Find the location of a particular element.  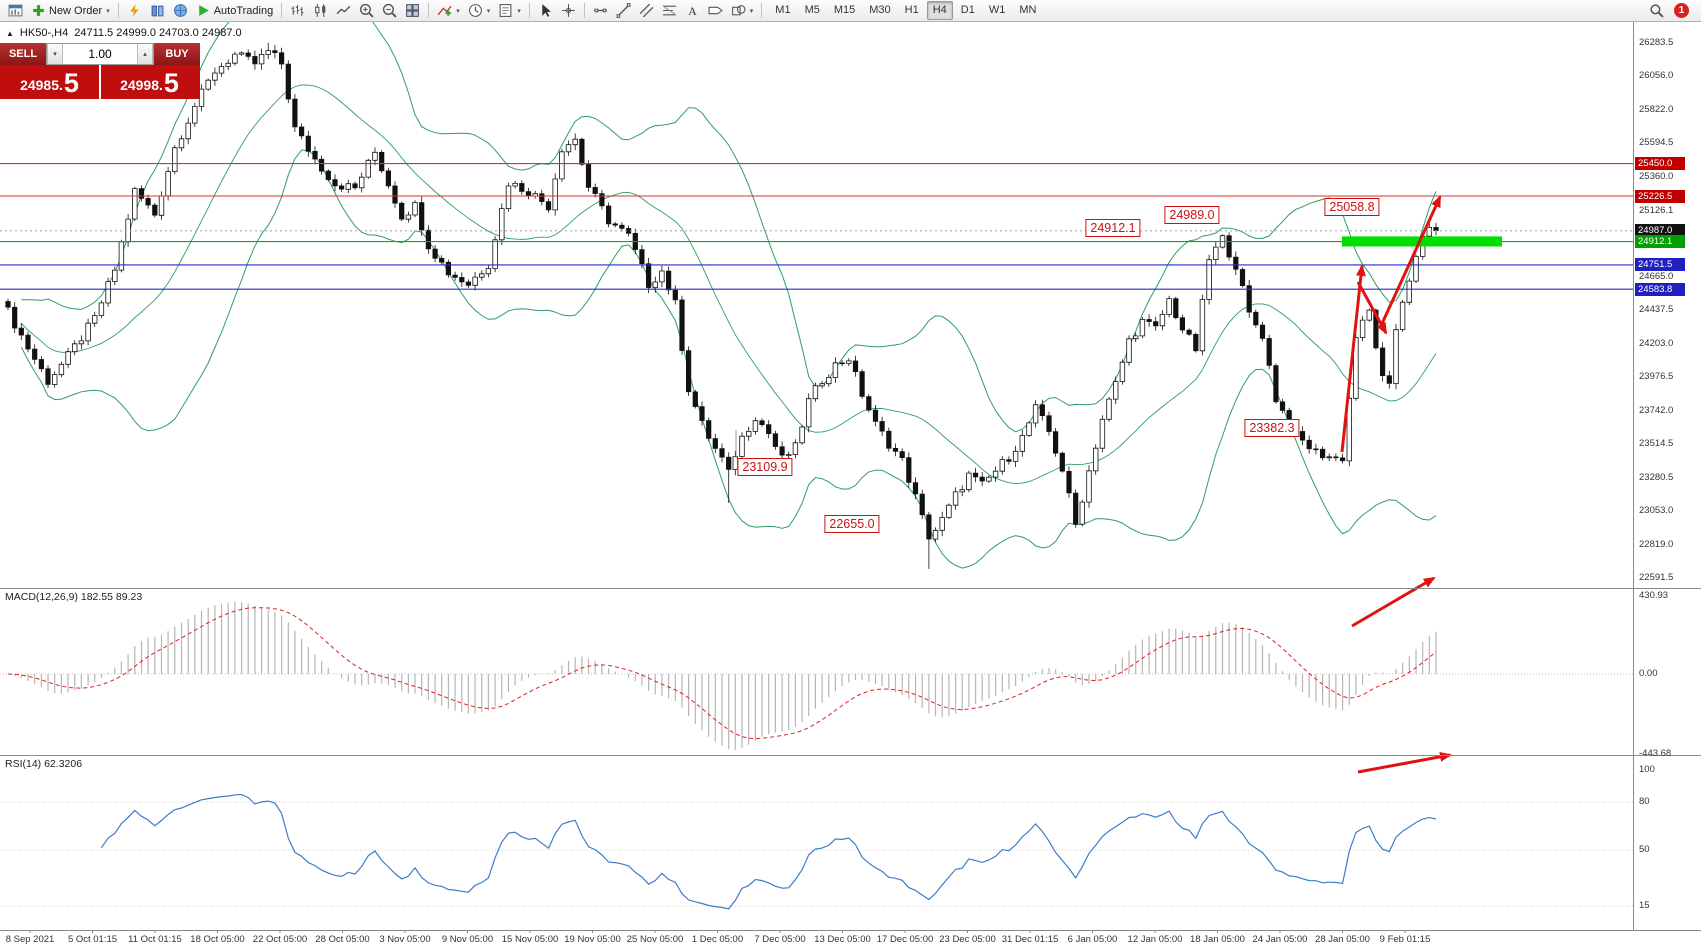

time-axis-label: 17 Dec 05:00 is located at coordinates (905, 939).